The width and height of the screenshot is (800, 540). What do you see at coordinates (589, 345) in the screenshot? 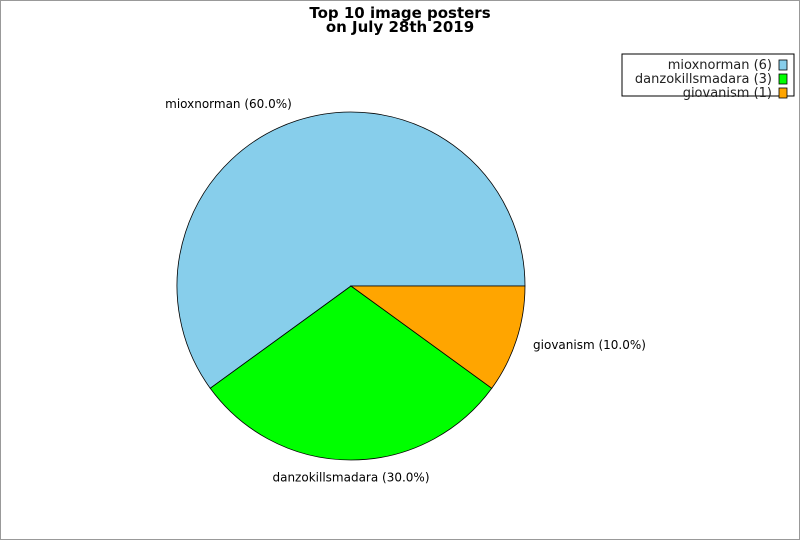
I see `slice-label: giovanism (10.0%)` at bounding box center [589, 345].